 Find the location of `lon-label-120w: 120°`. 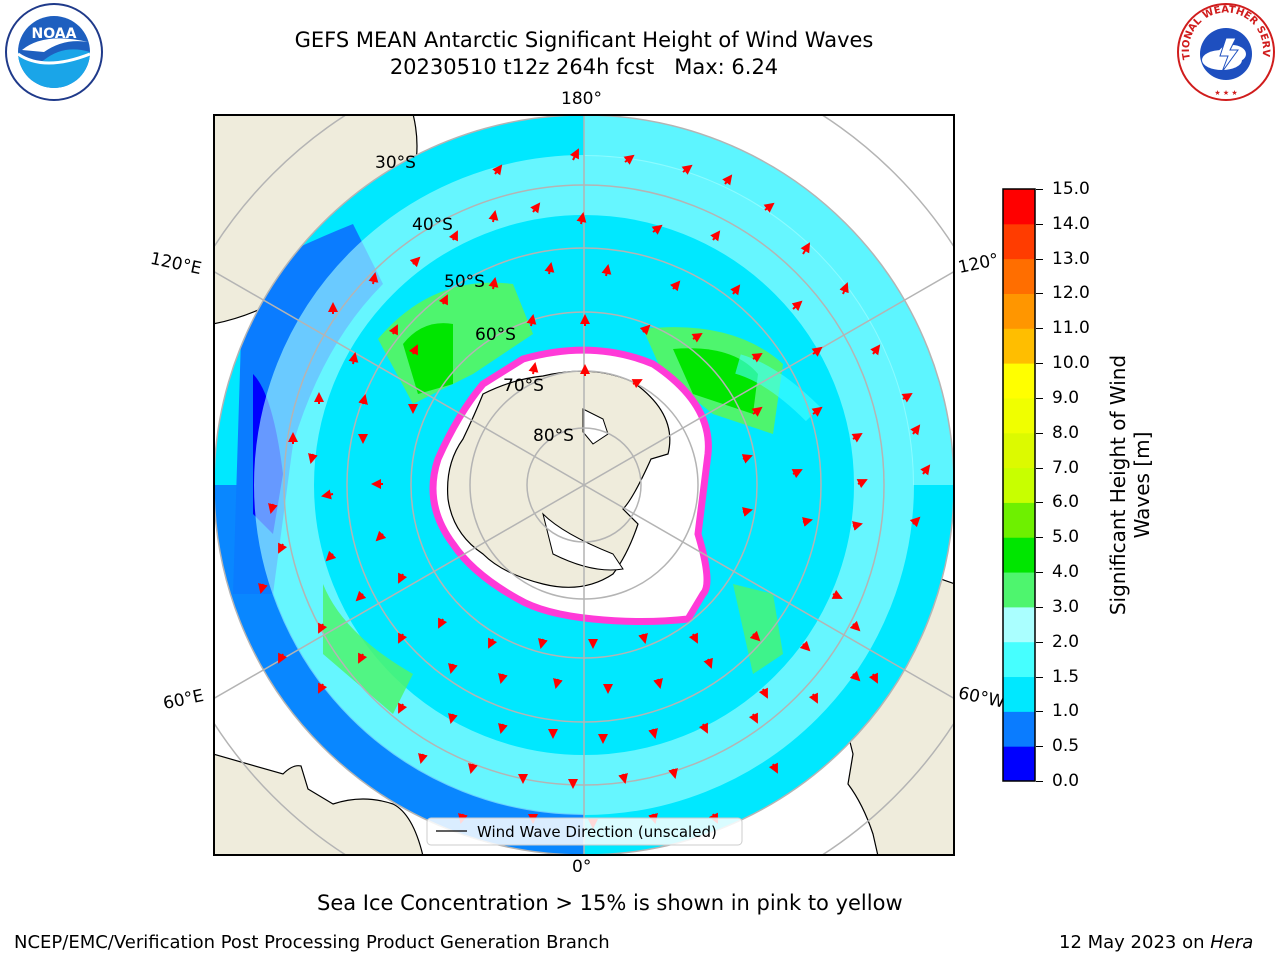

lon-label-120w: 120° is located at coordinates (978, 264).